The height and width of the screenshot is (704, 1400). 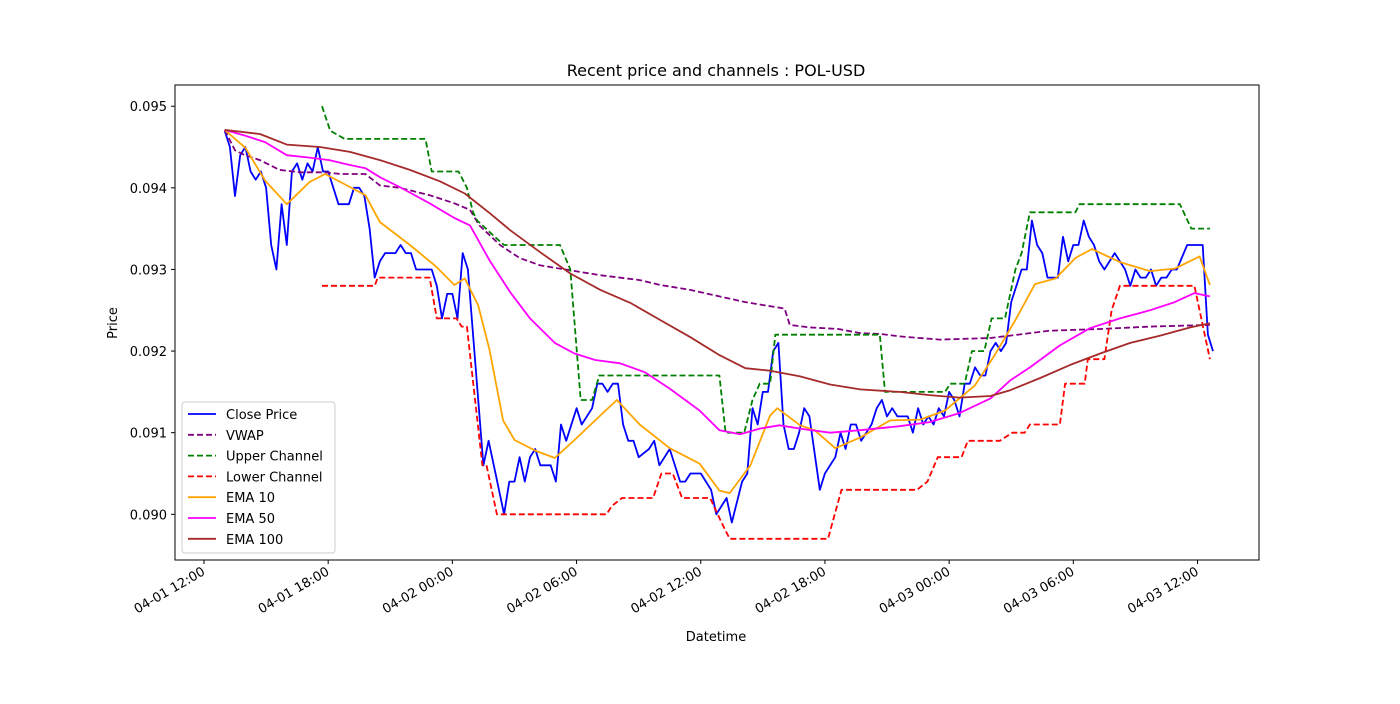 I want to click on y-axis-label: Price, so click(x=113, y=323).